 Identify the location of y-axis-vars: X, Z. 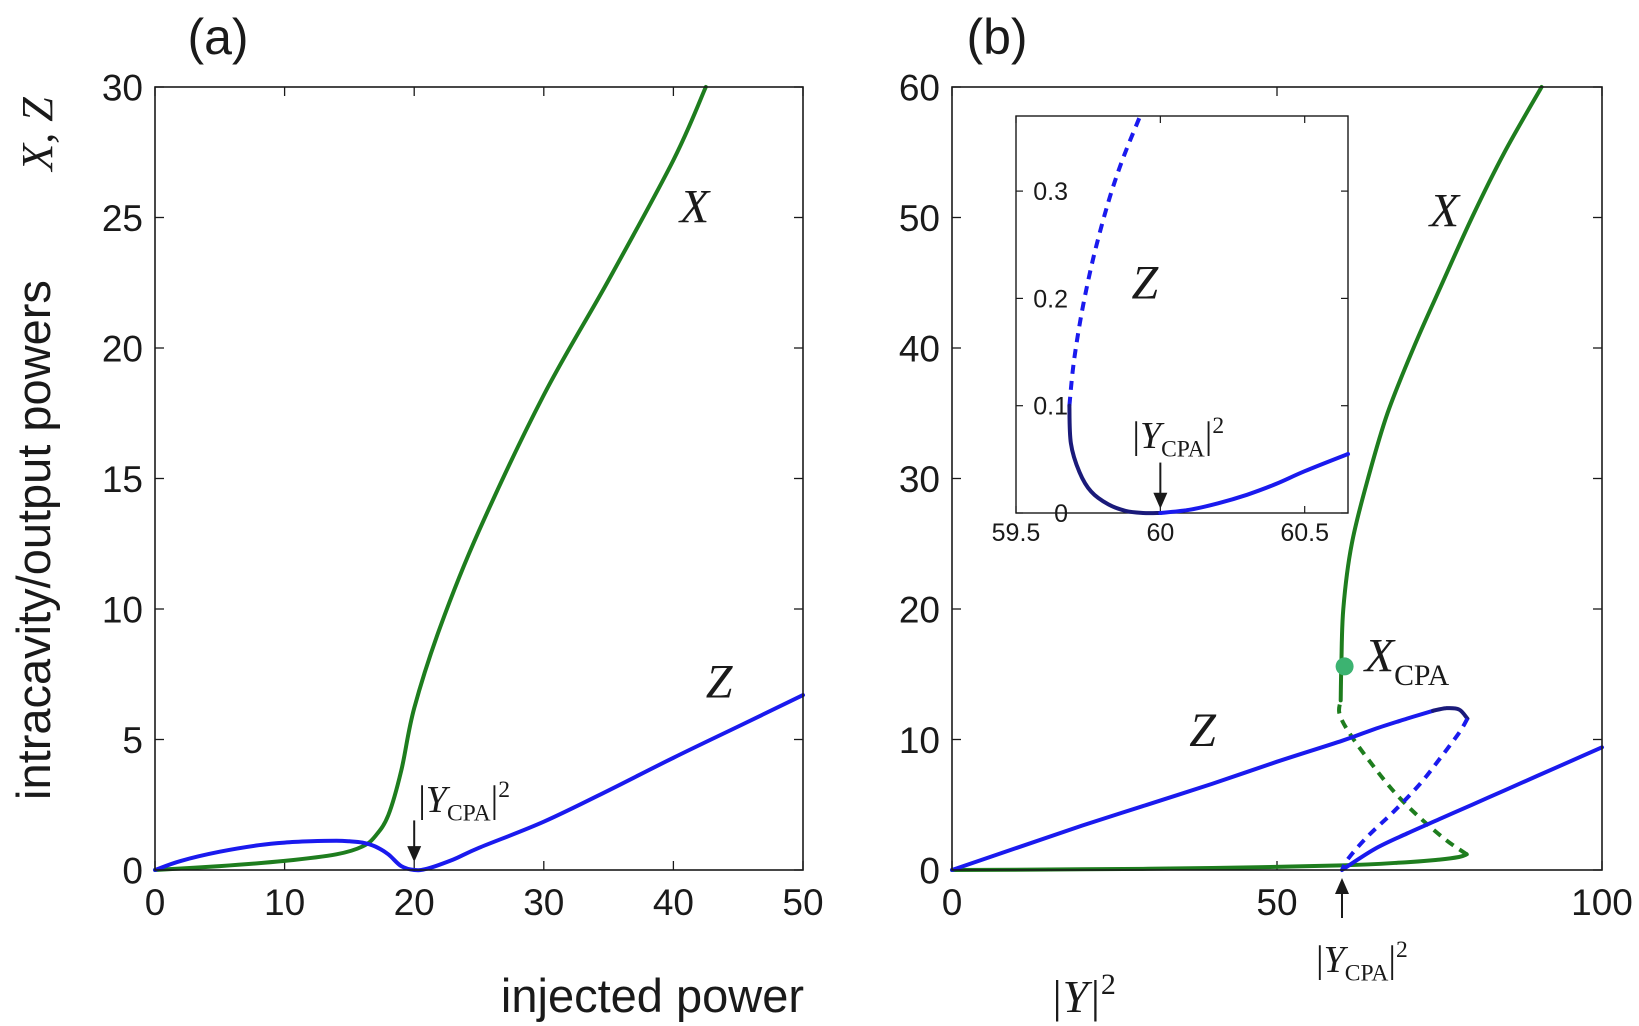
(37, 135).